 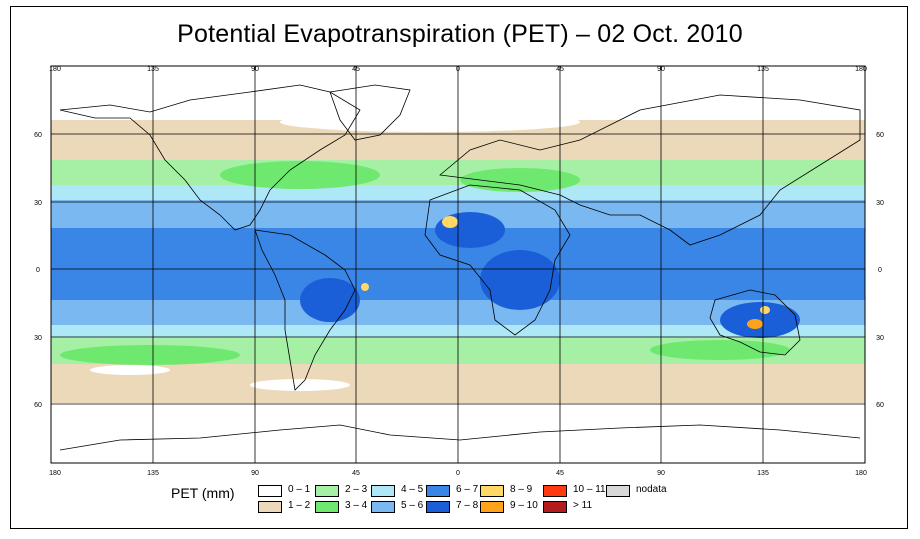 I want to click on australia-outline, so click(x=755, y=322).